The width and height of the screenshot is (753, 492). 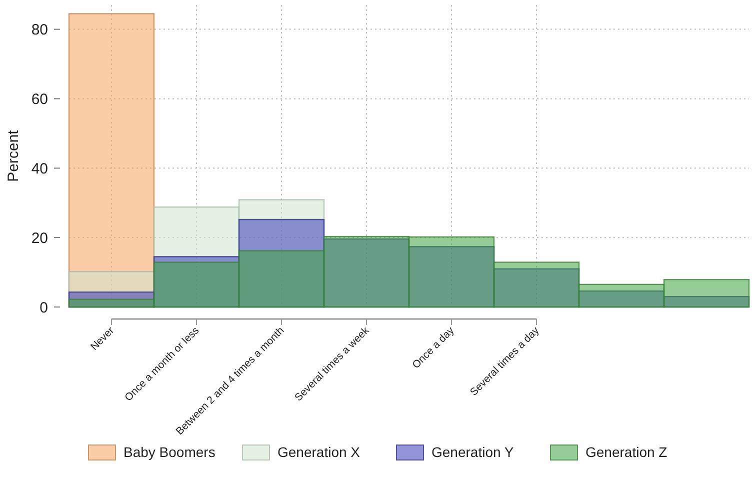 What do you see at coordinates (39, 99) in the screenshot?
I see `y-tick-label: 60` at bounding box center [39, 99].